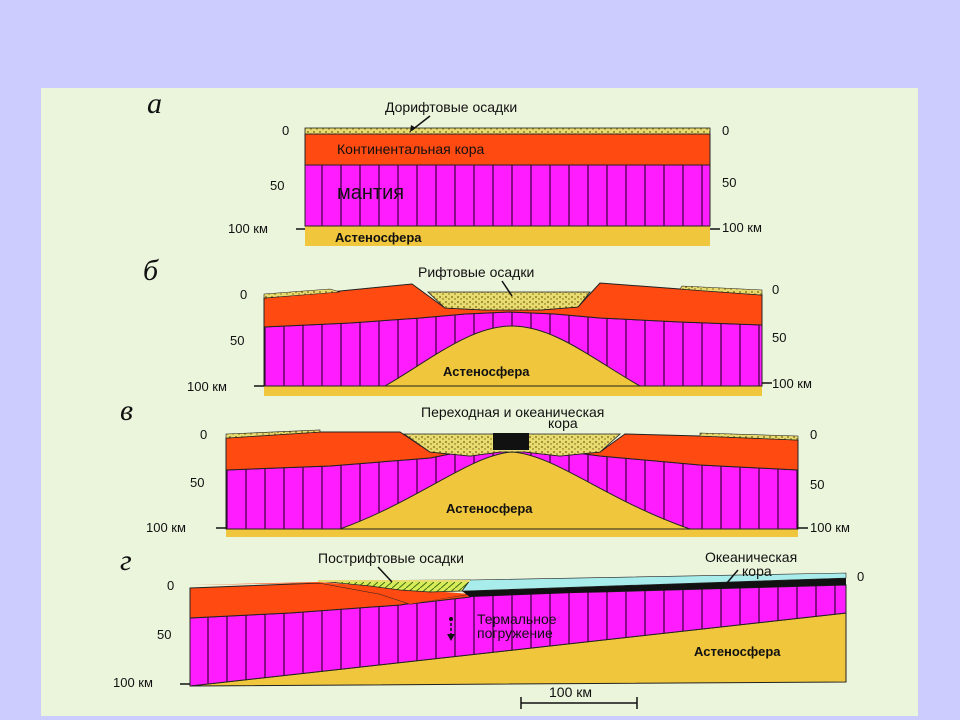 This screenshot has height=720, width=960. What do you see at coordinates (154, 103) in the screenshot?
I see `stage-a-letter: а` at bounding box center [154, 103].